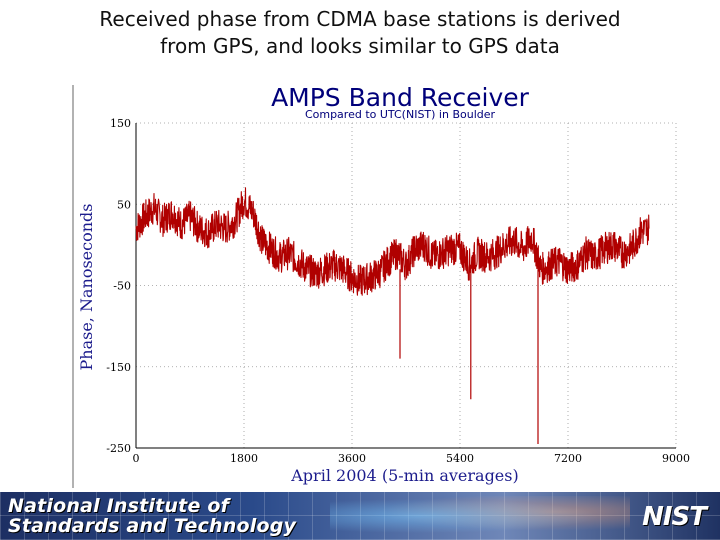  I want to click on x-tick-label: 0, so click(136, 458).